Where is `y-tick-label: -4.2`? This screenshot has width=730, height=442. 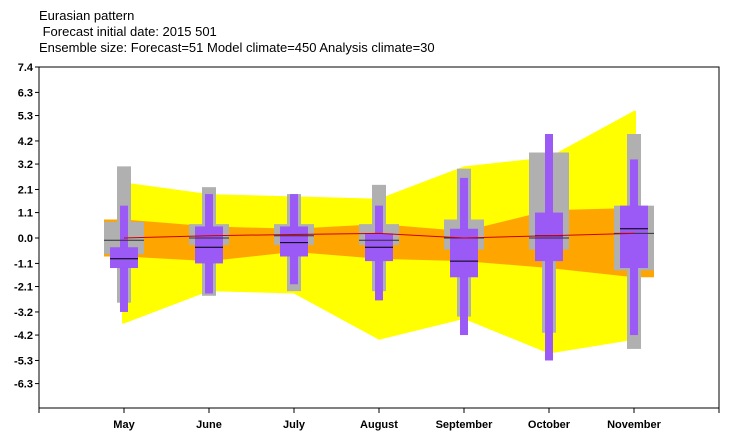 y-tick-label: -4.2 is located at coordinates (23, 336).